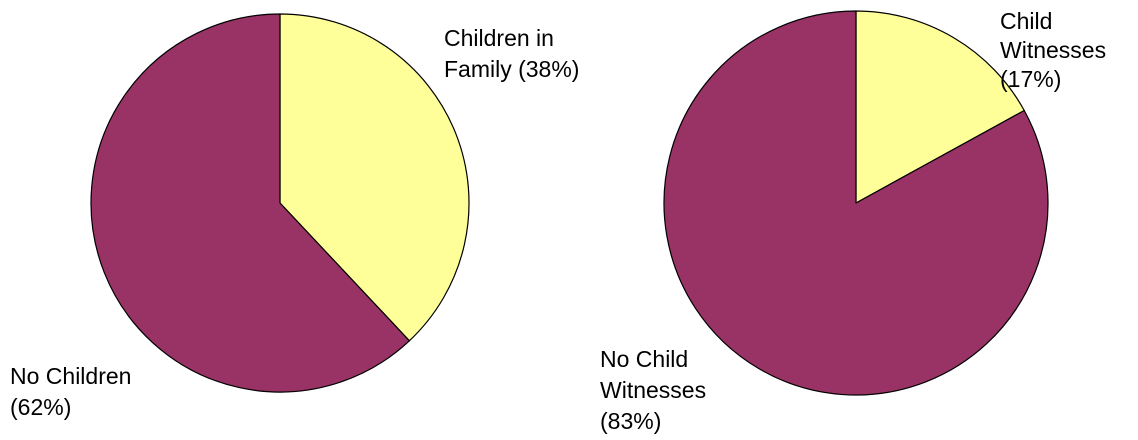  What do you see at coordinates (630, 421) in the screenshot?
I see `pie-label-line: (83%)` at bounding box center [630, 421].